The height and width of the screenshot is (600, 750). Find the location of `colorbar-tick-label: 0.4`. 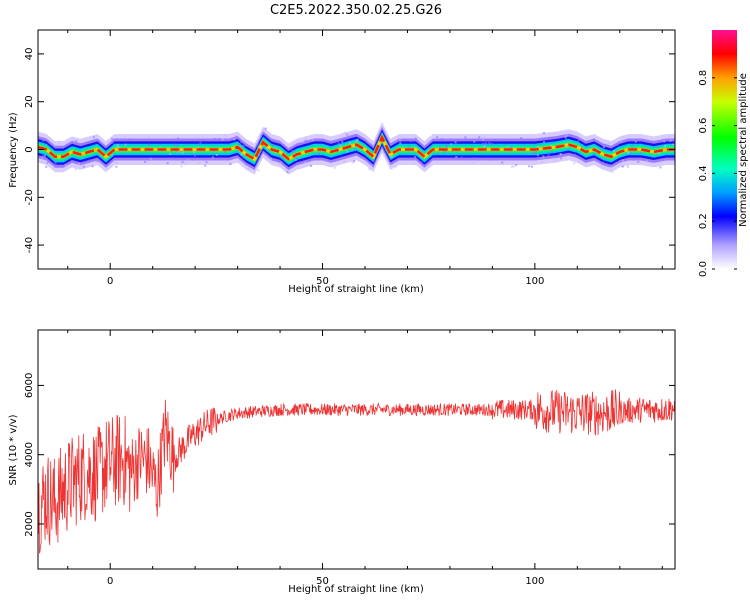

colorbar-tick-label: 0.4 is located at coordinates (703, 173).